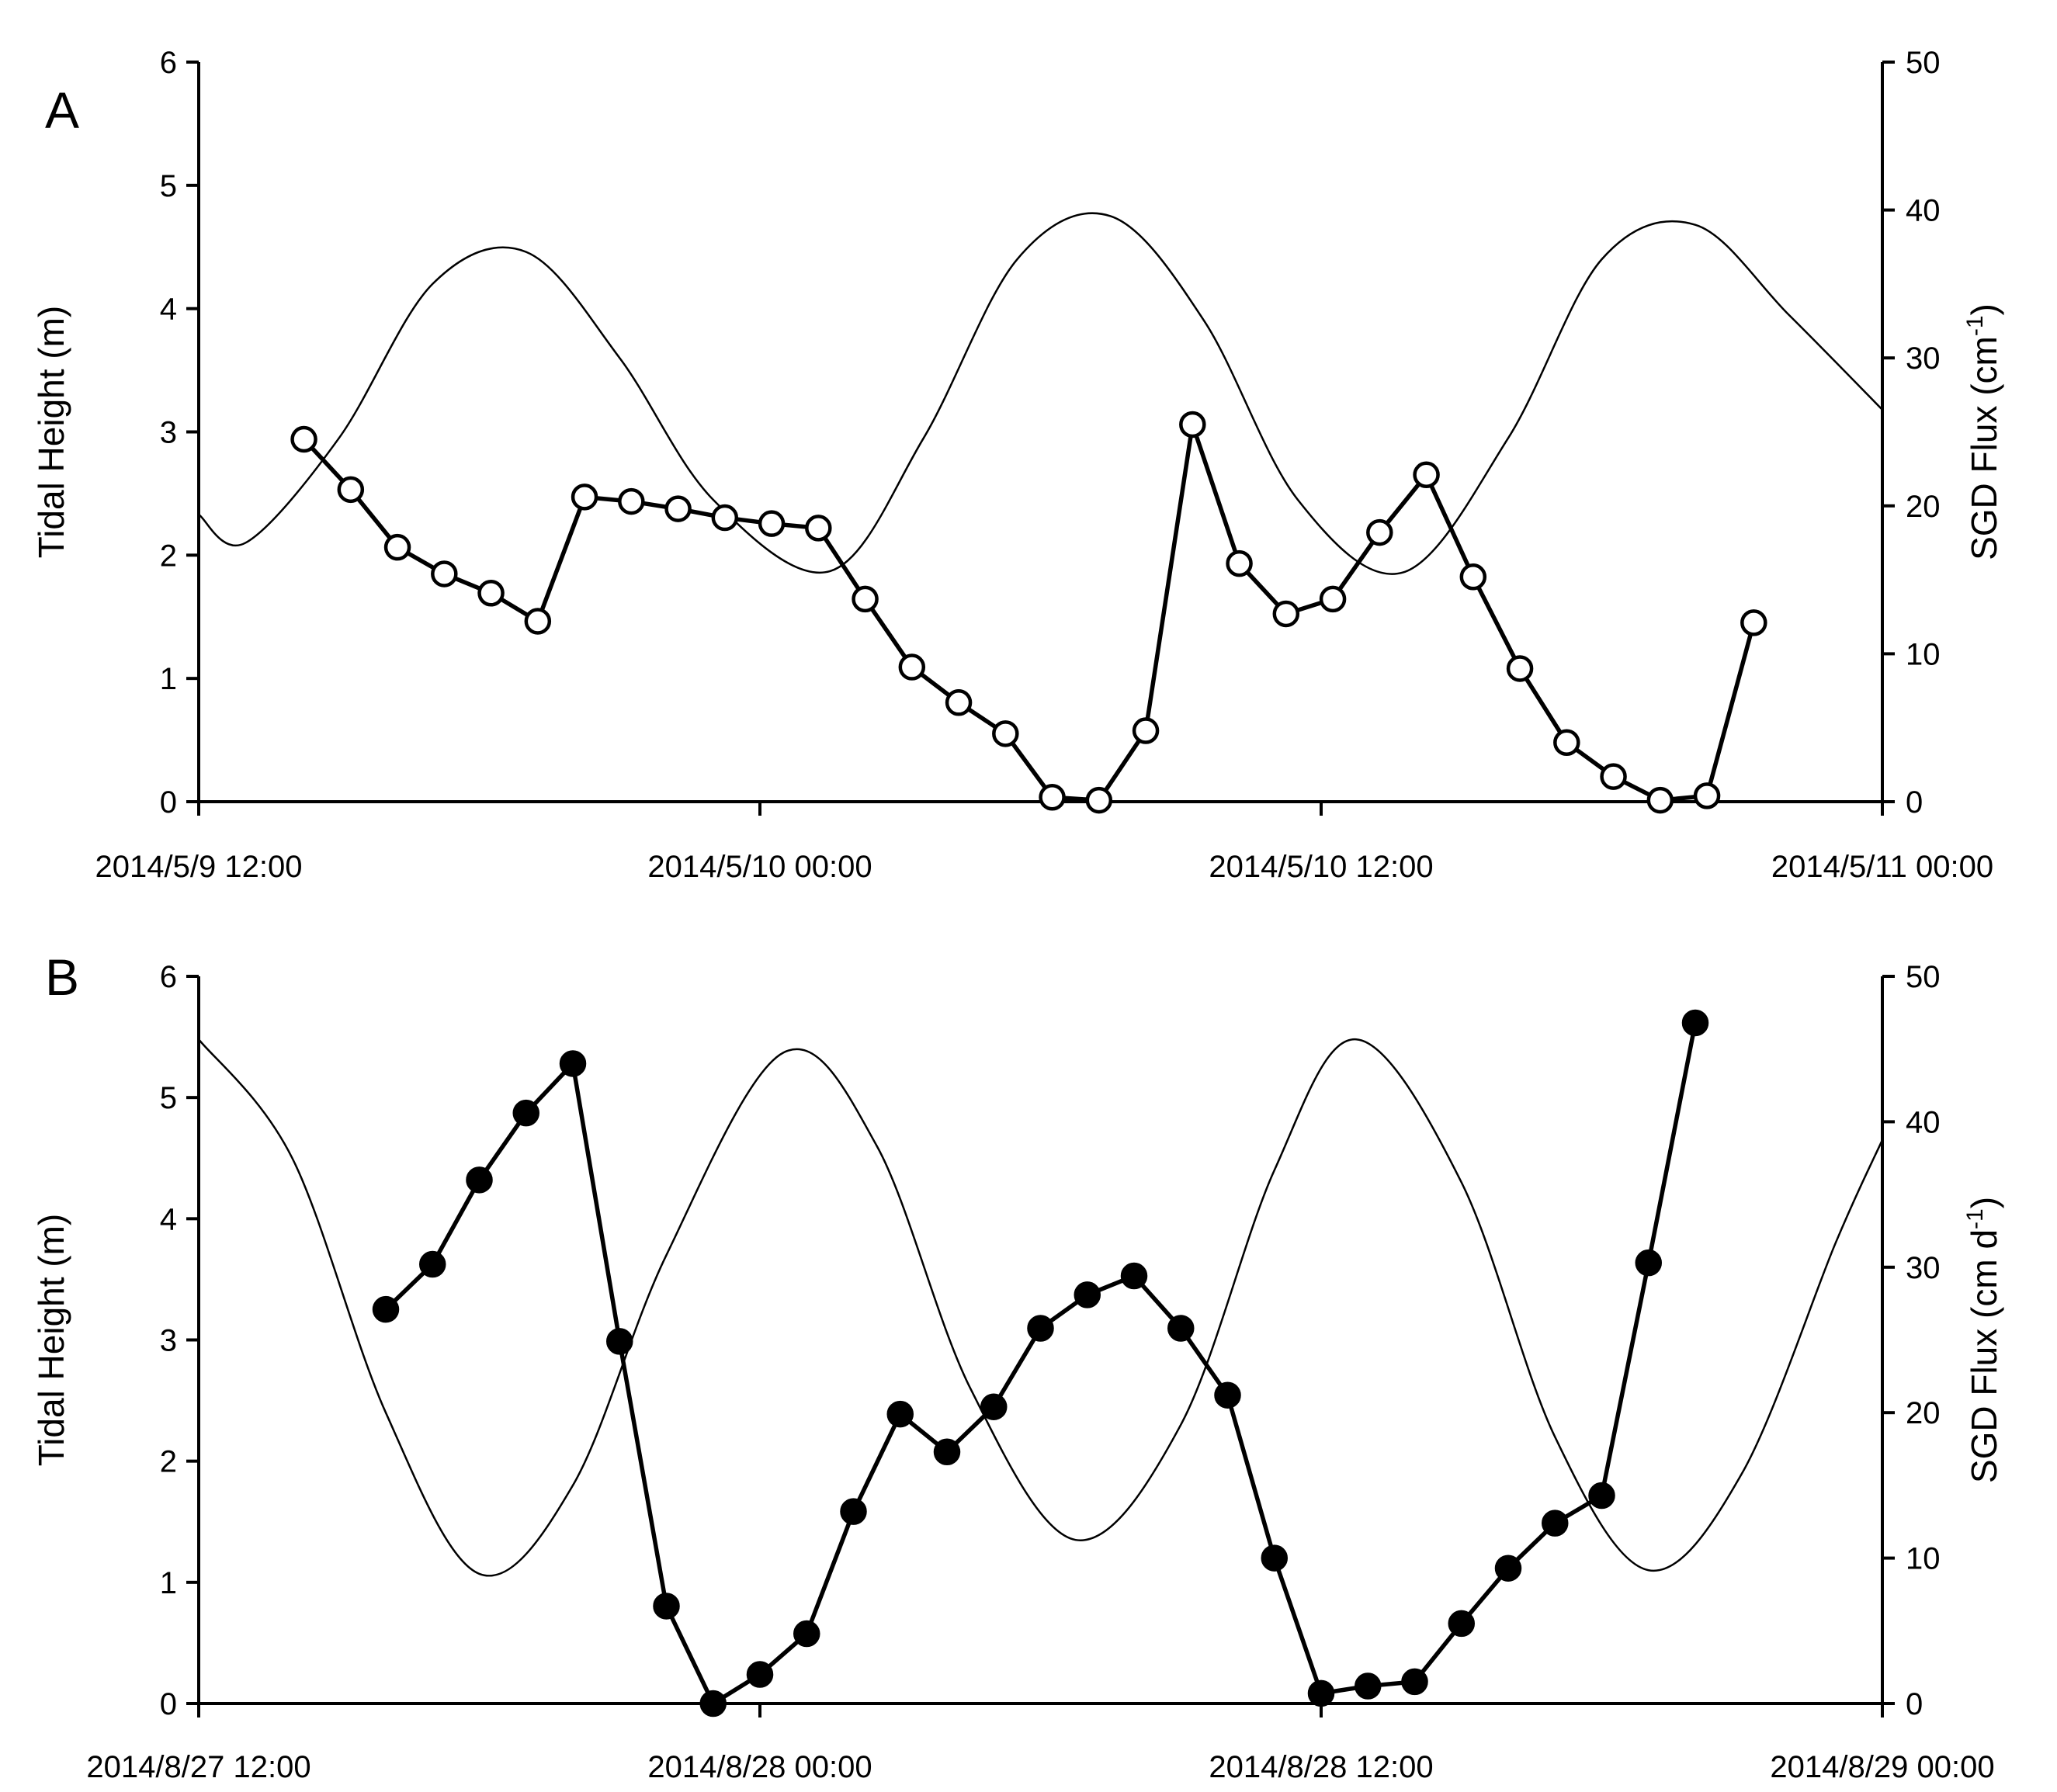 The height and width of the screenshot is (1792, 2057). What do you see at coordinates (1984, 1356) in the screenshot?
I see `right-y-axis-title-text: SGD Flux (cm d` at bounding box center [1984, 1356].